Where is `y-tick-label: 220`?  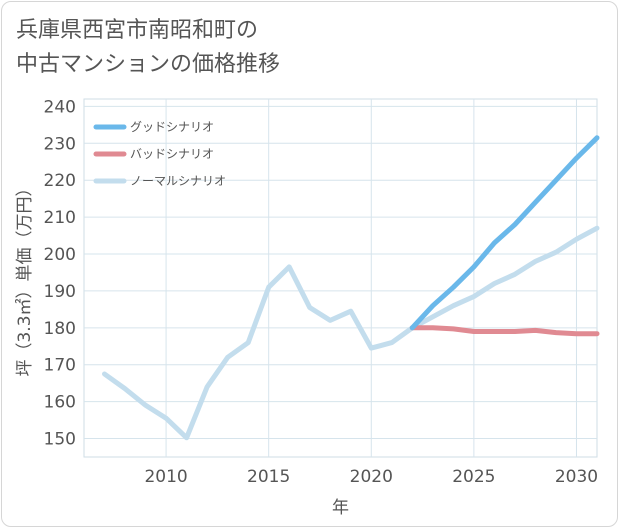 y-tick-label: 220 is located at coordinates (60, 181).